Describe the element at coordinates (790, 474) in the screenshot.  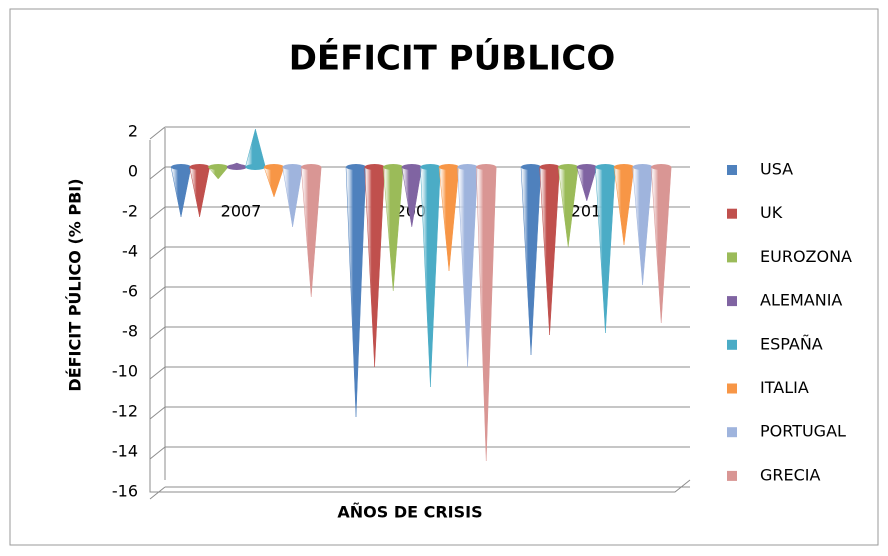
I see `legend-label: GRECIA` at that location.